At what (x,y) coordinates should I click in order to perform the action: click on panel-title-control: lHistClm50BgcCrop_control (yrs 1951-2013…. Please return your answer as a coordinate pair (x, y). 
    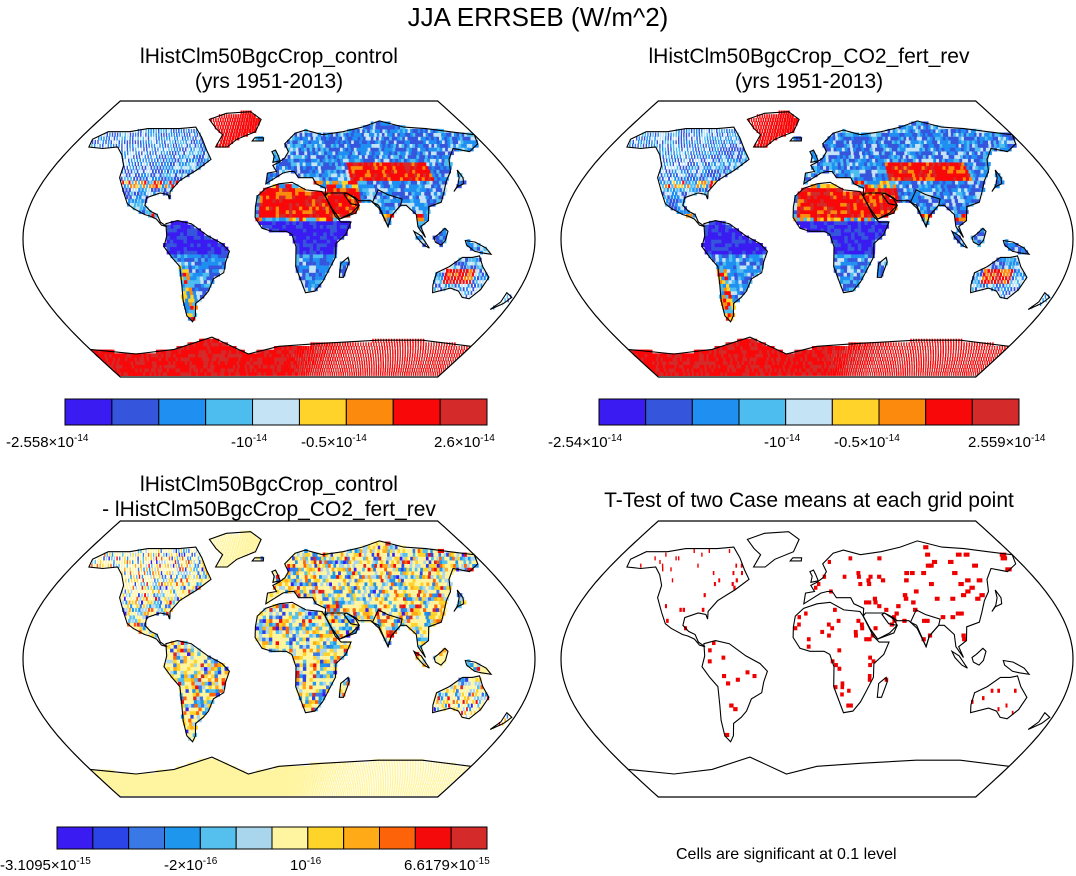
    Looking at the image, I should click on (269, 69).